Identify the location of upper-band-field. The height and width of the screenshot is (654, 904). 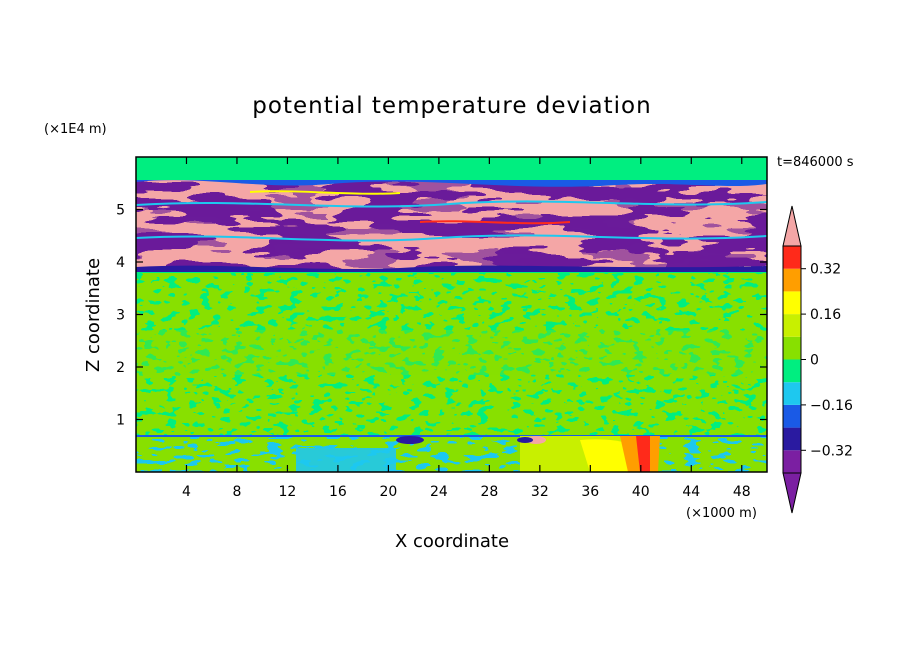
(451, 226).